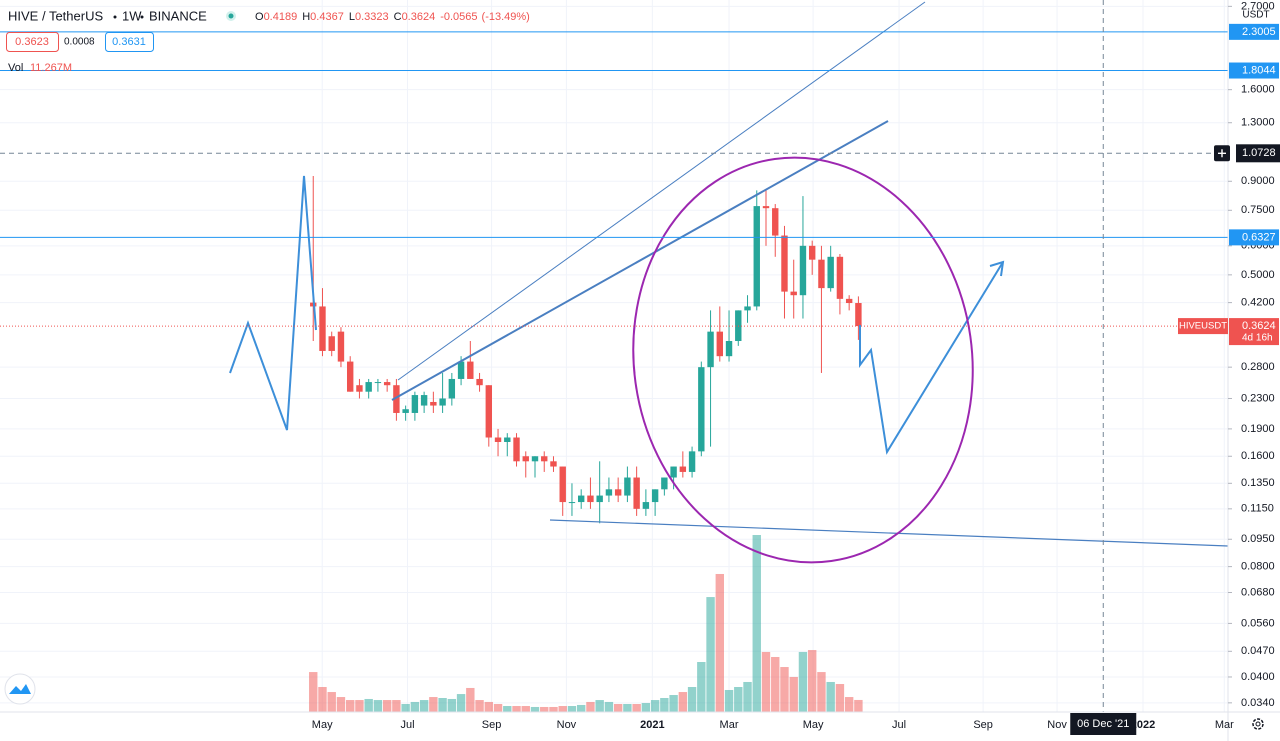 The image size is (1280, 741). Describe the element at coordinates (129, 42) in the screenshot. I see `ask-box` at that location.